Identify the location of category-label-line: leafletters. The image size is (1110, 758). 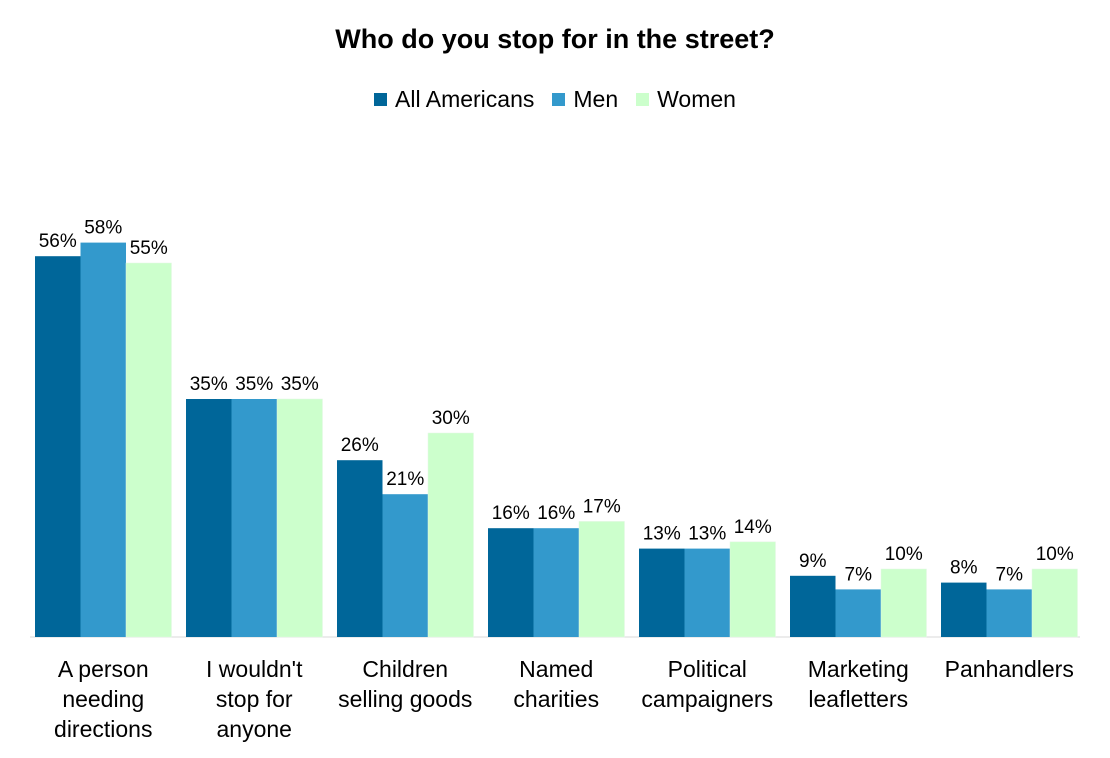
(858, 699).